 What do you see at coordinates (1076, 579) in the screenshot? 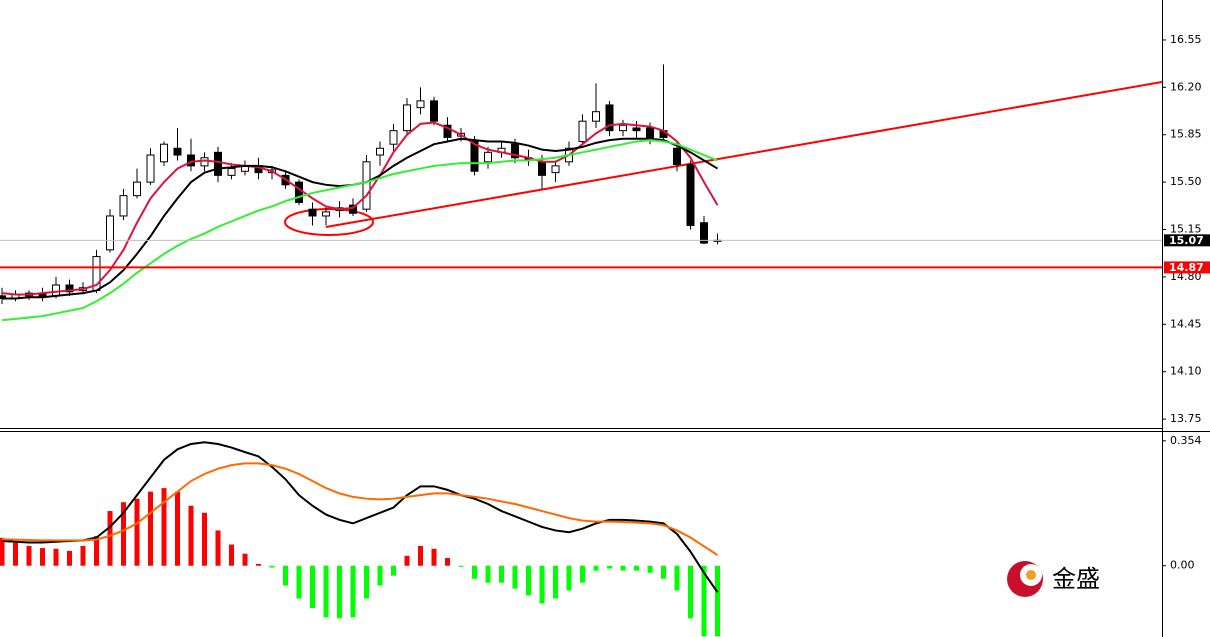
I see `logo-text: 金盛` at bounding box center [1076, 579].